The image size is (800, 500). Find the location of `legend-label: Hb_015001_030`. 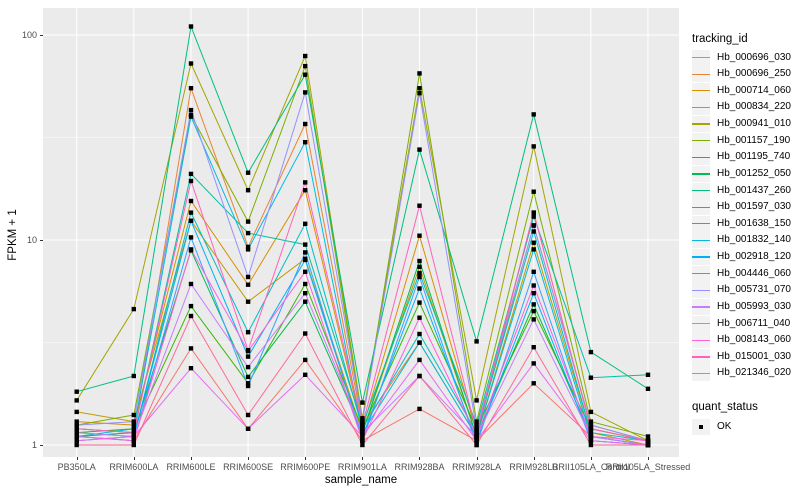

legend-label: Hb_015001_030 is located at coordinates (754, 356).